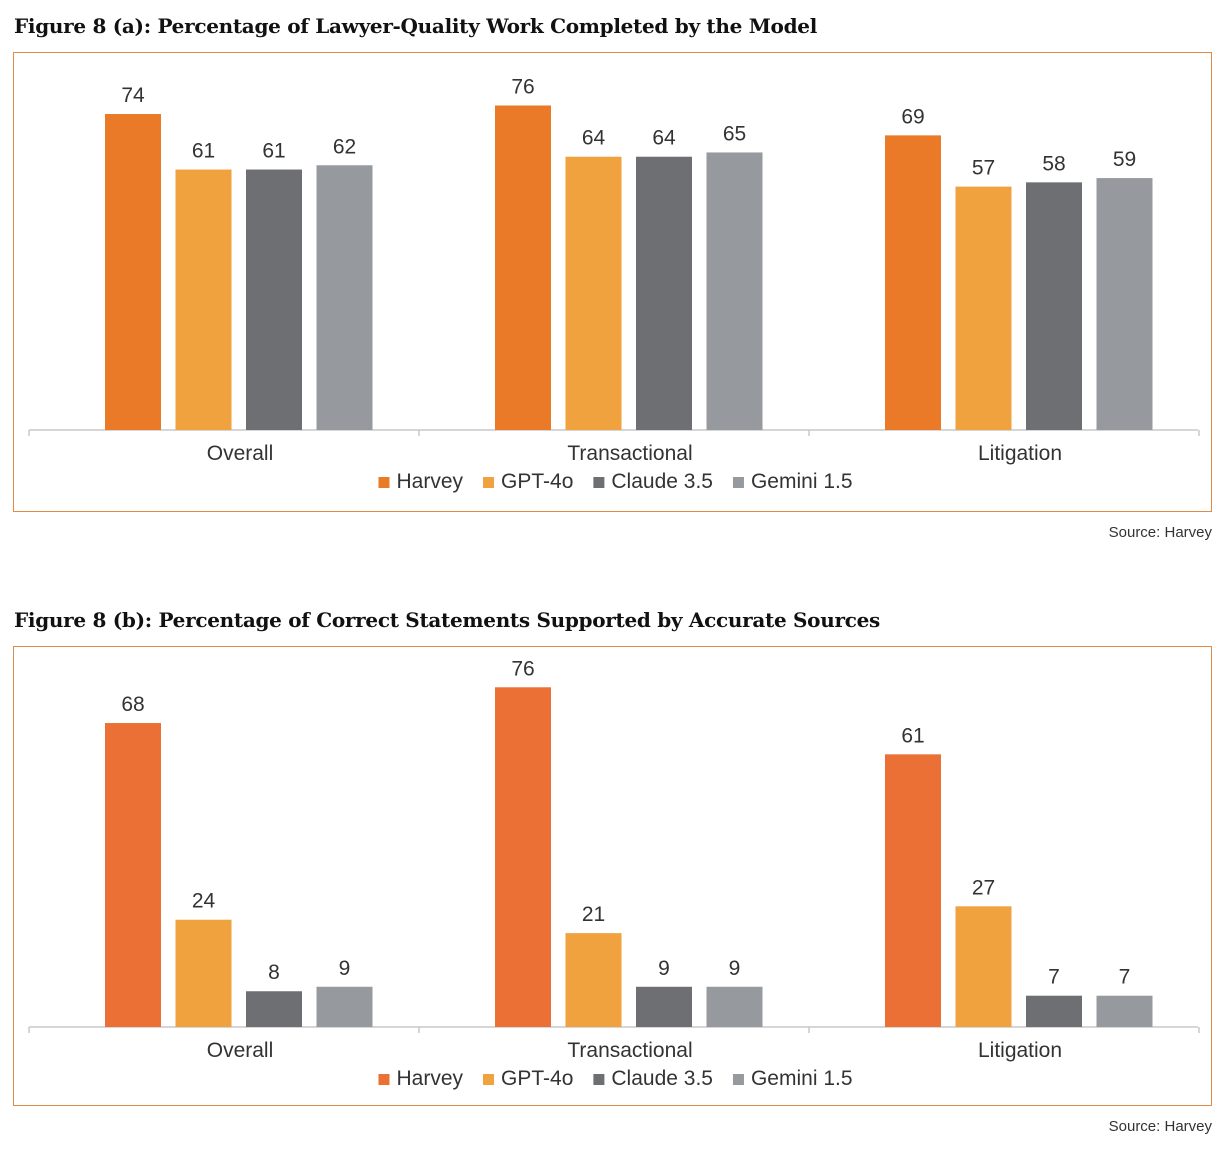  I want to click on data-label-claude-3-5-transactional: 64, so click(664, 138).